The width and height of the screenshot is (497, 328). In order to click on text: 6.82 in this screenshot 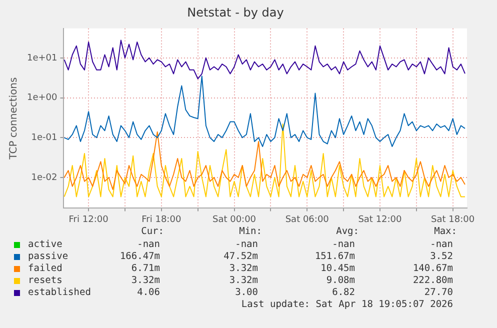, I will do `click(343, 292)`.